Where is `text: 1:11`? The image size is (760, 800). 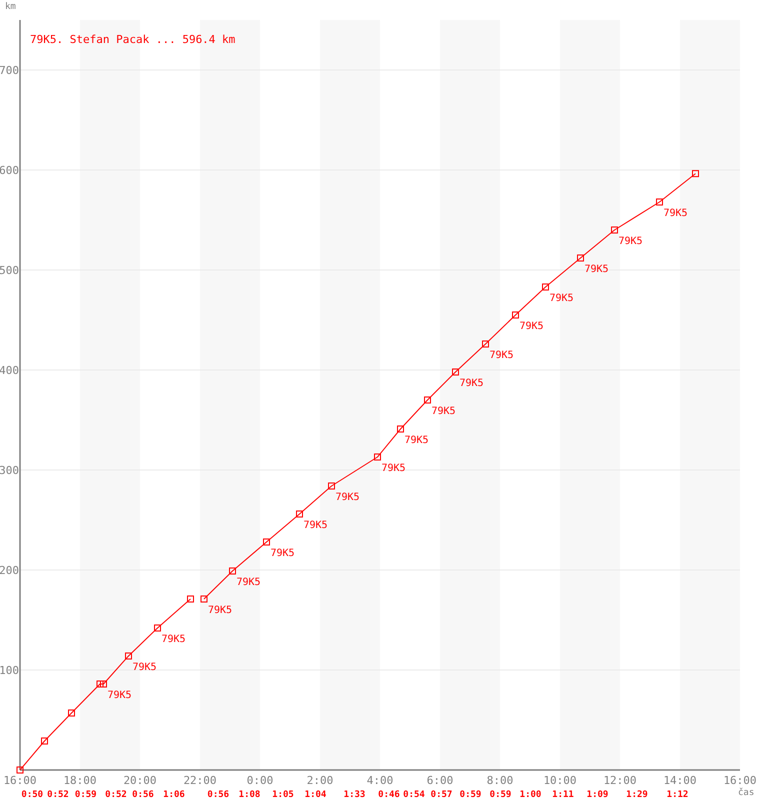 text: 1:11 is located at coordinates (563, 795).